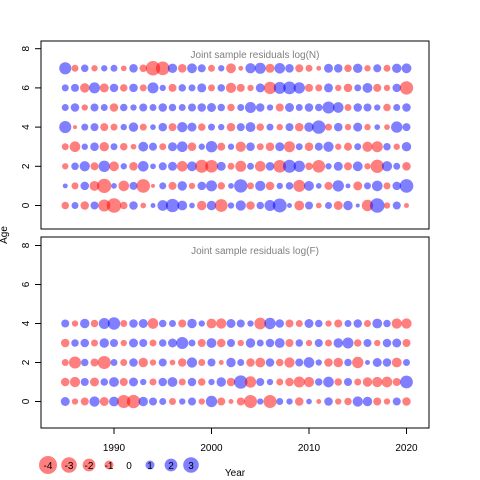 The image size is (480, 480). Describe the element at coordinates (236, 363) in the screenshot. I see `panel-logF-bubbles` at that location.